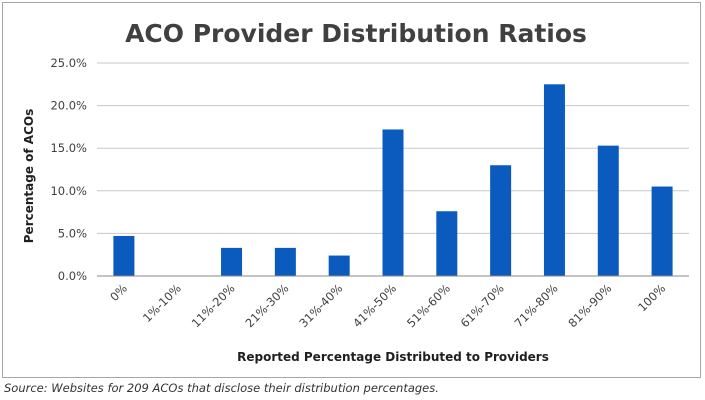  I want to click on x-tick-label: 1%-10%, so click(162, 303).